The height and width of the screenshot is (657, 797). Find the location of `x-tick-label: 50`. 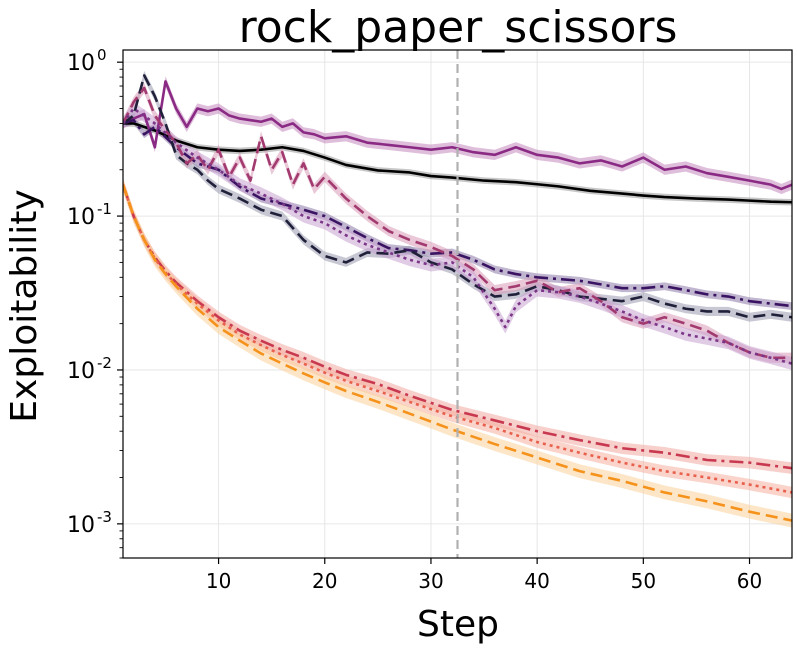

x-tick-label: 50 is located at coordinates (643, 581).